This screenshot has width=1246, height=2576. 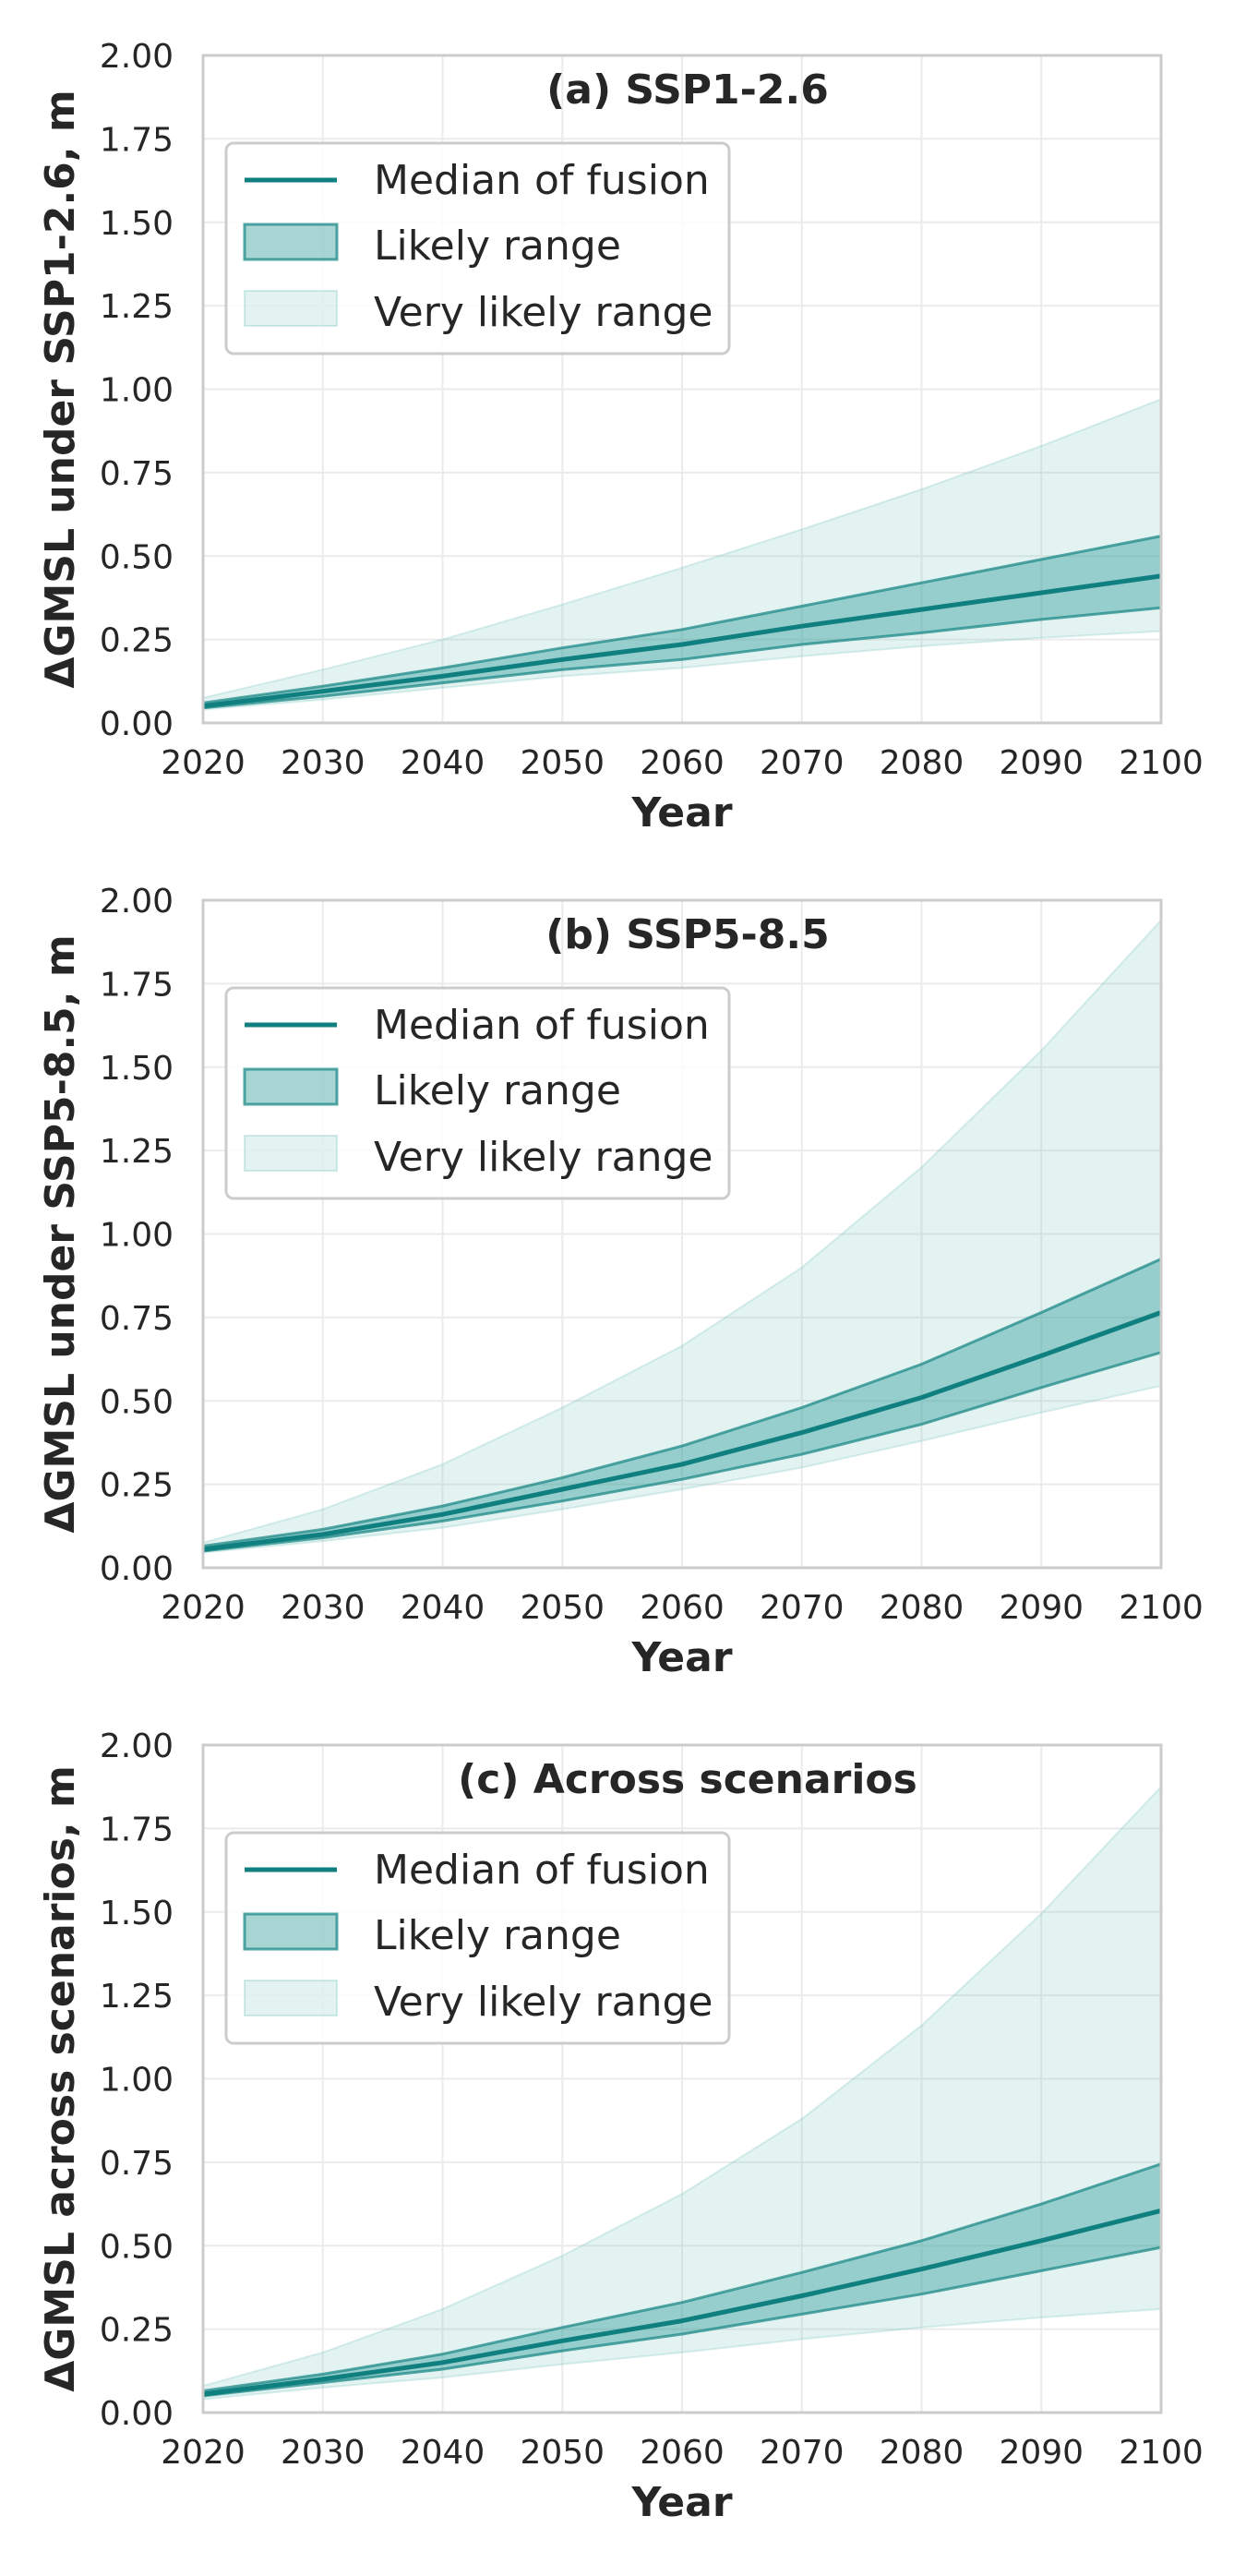 I want to click on y-axis-label: ΔGMSL under SSP1-2.6, m, so click(x=61, y=389).